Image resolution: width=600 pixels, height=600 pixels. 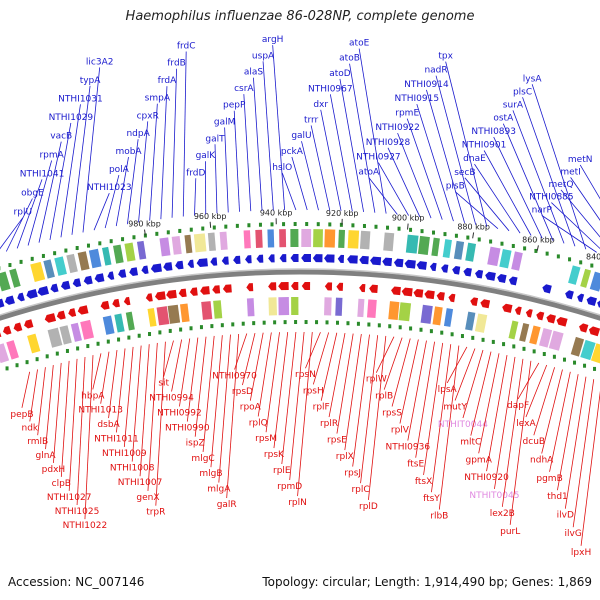 What do you see at coordinates (360, 490) in the screenshot?
I see `reverse-gene-label: rplC` at bounding box center [360, 490].